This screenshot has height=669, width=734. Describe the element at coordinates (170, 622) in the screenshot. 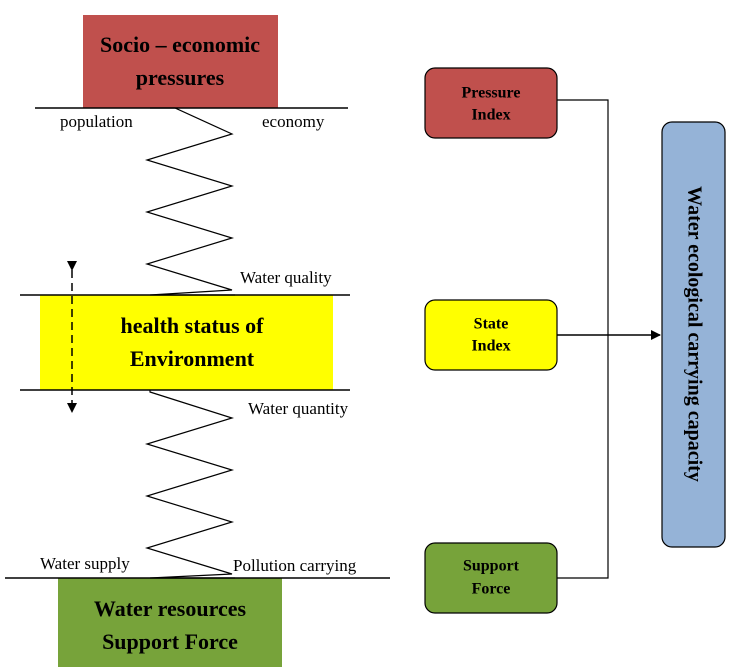

I see `support-box` at that location.